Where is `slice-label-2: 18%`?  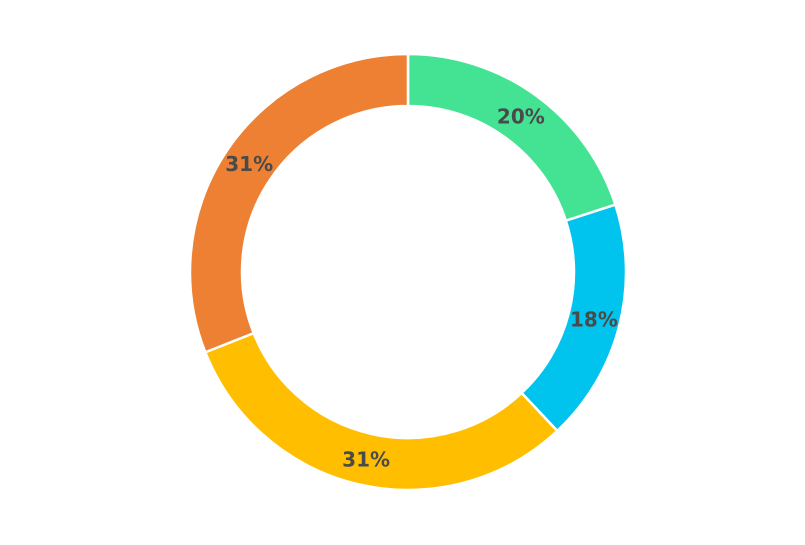 slice-label-2: 18% is located at coordinates (594, 320).